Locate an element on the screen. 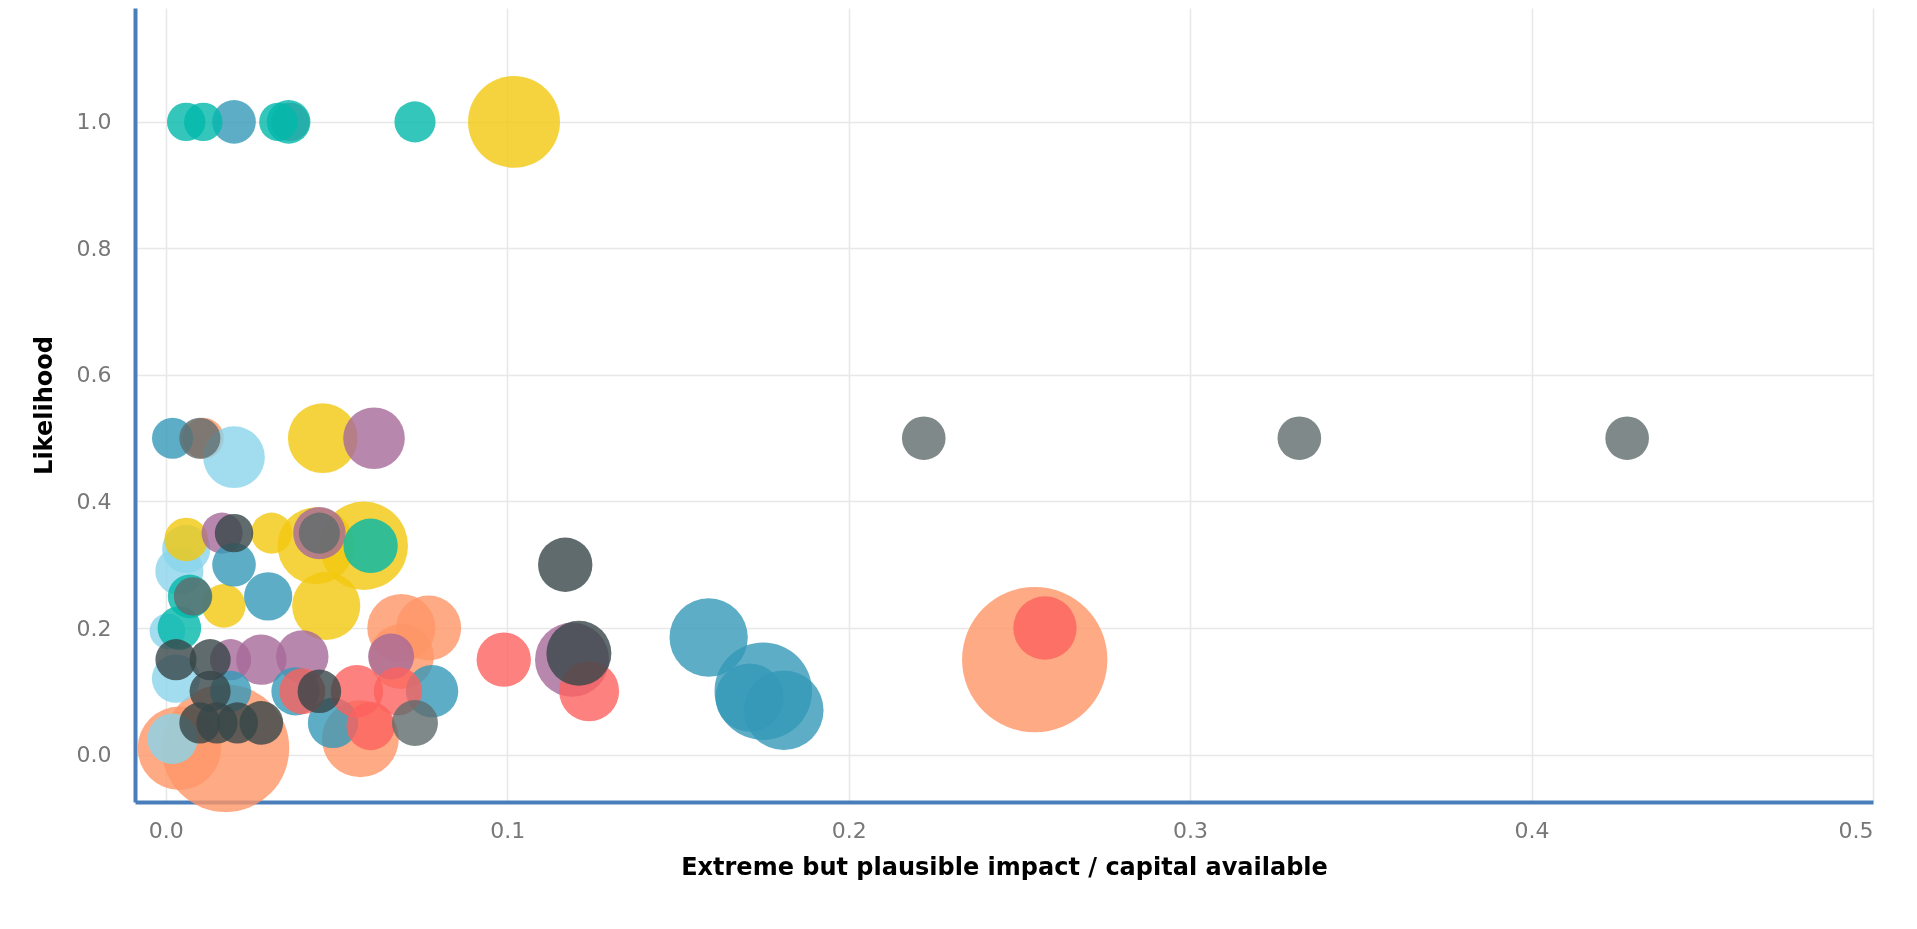  y-tick-label: 1.0 is located at coordinates (94, 122).